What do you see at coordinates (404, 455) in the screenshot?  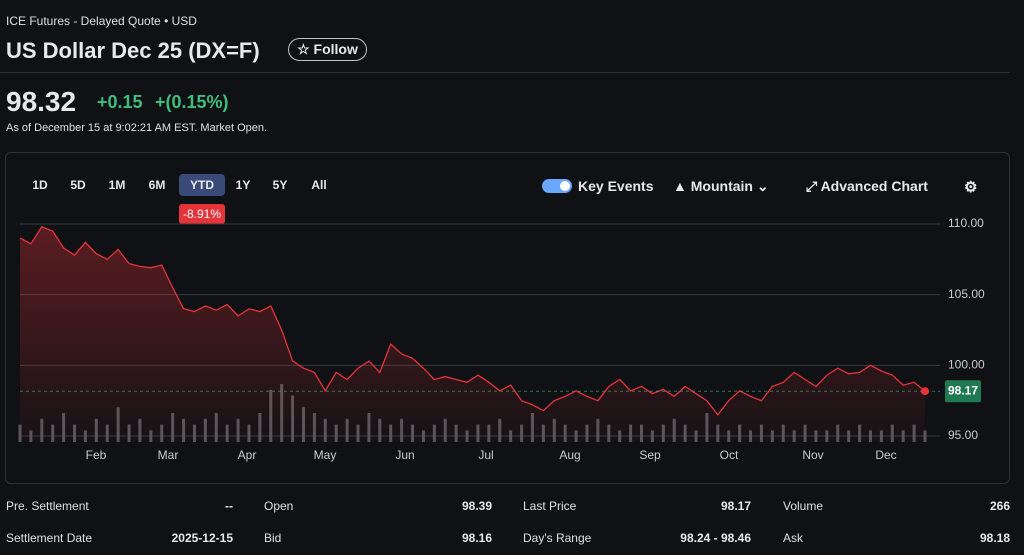 I see `x-tick-label: Jun` at bounding box center [404, 455].